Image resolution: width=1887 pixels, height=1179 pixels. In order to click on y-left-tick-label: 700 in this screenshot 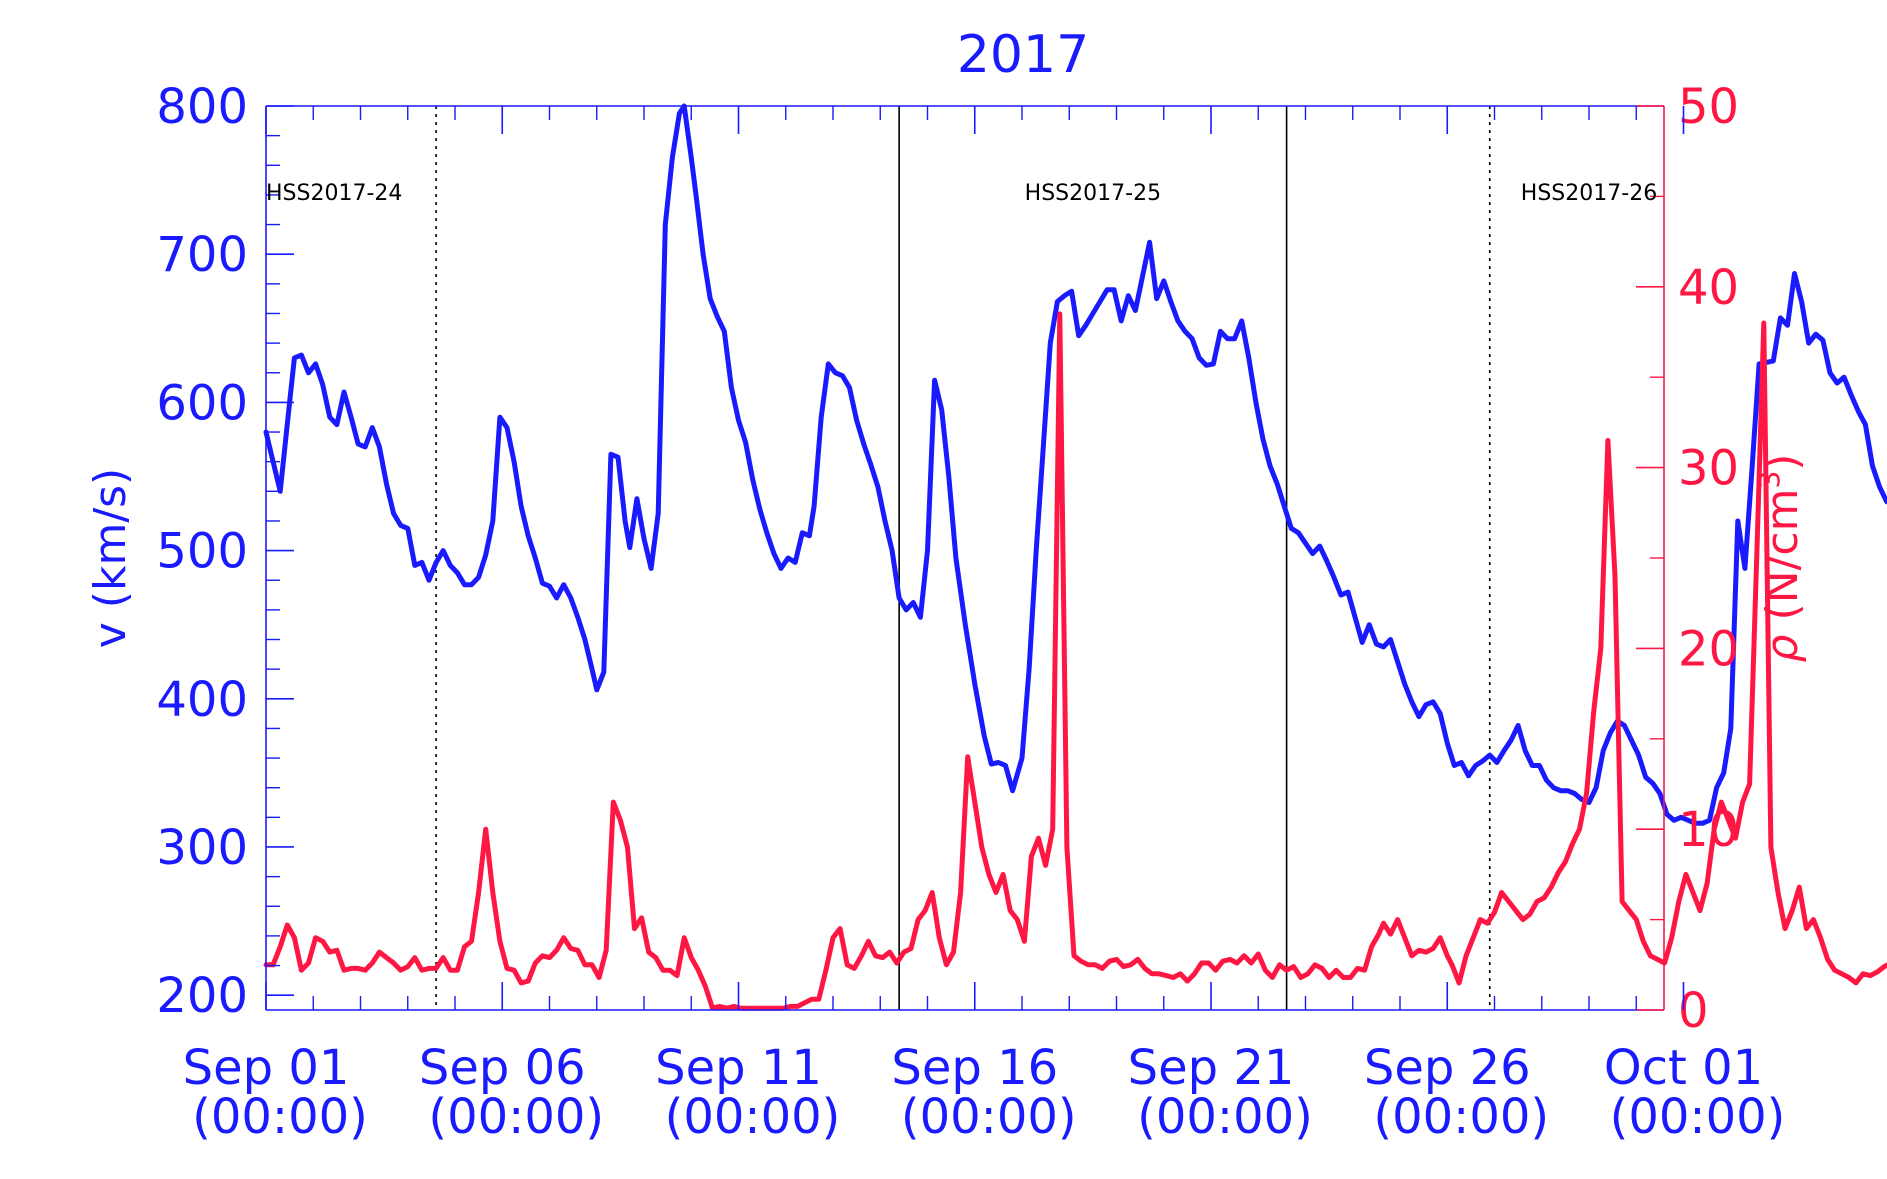, I will do `click(202, 255)`.